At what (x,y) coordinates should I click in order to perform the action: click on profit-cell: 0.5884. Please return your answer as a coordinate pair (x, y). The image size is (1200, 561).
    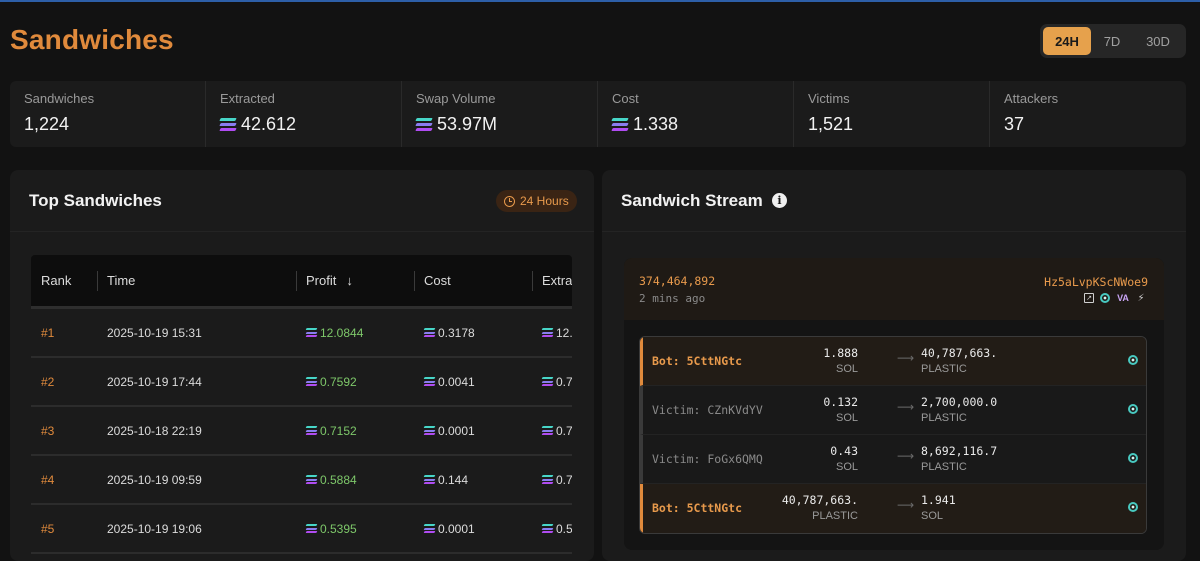
    Looking at the image, I should click on (331, 479).